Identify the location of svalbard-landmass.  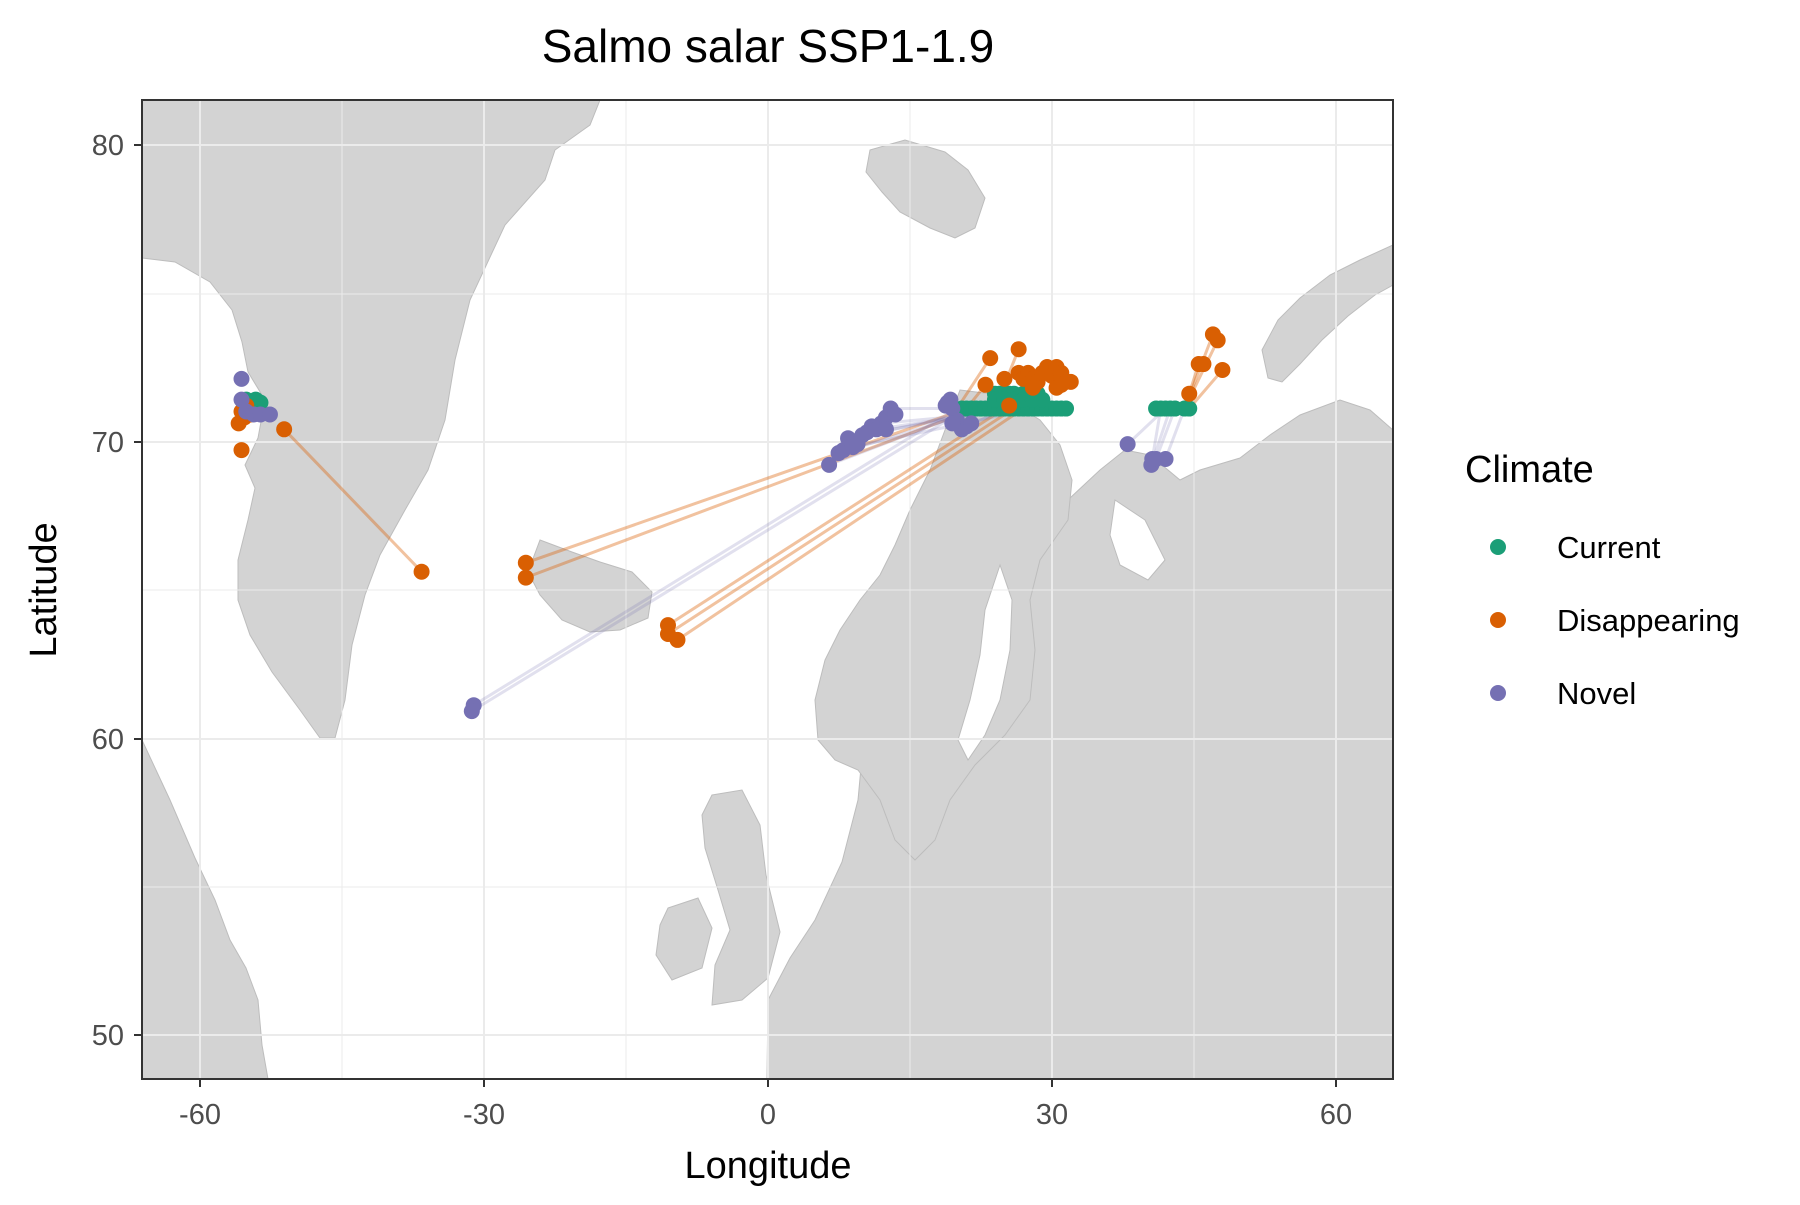
(925, 189).